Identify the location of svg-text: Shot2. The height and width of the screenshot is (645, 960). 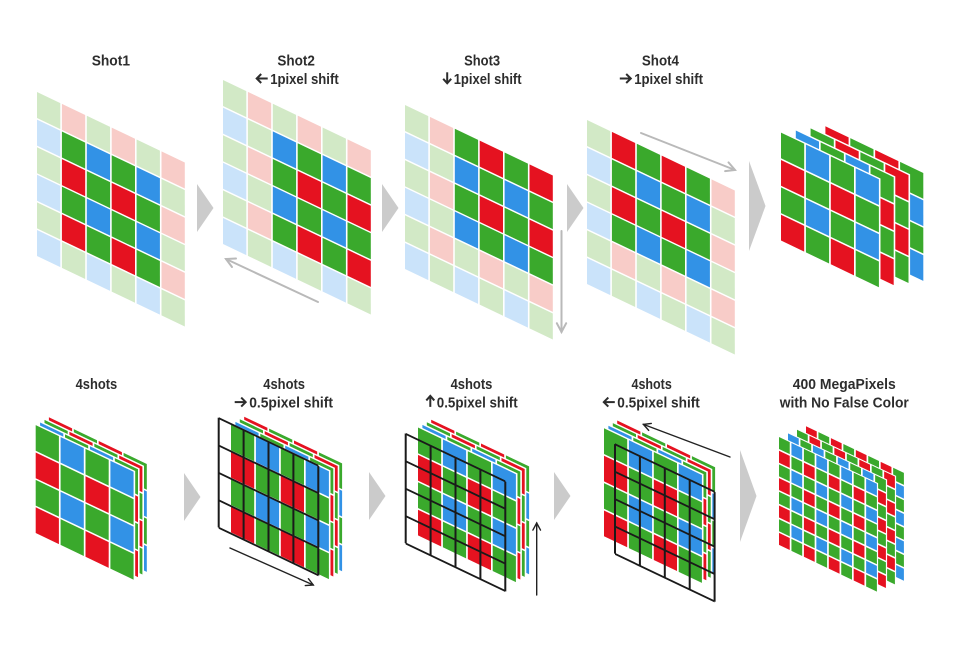
(296, 62).